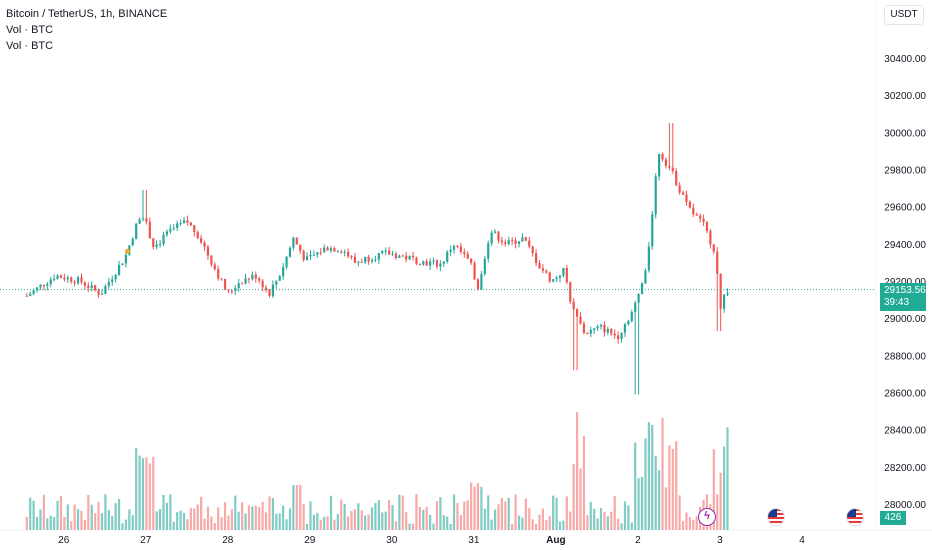 This screenshot has height=550, width=932. I want to click on y-tick-label: 28600.00, so click(905, 394).